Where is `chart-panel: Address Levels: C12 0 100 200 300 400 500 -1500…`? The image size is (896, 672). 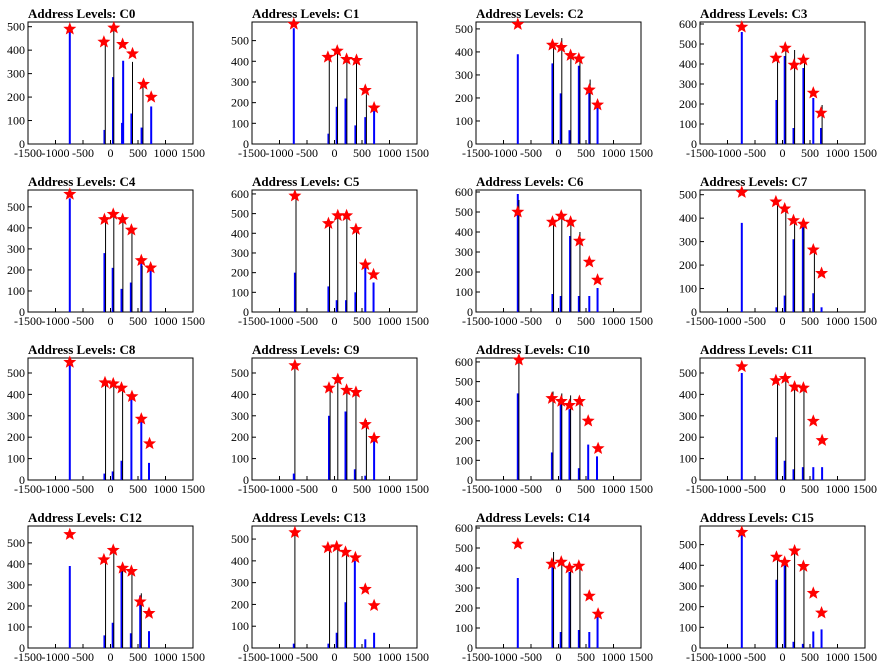 chart-panel: Address Levels: C12 0 100 200 300 400 500 -1500… is located at coordinates (106, 587).